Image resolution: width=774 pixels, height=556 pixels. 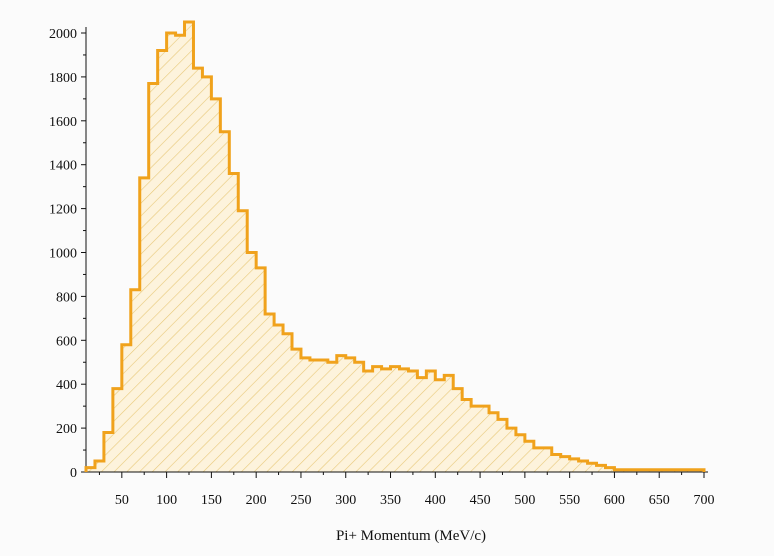 I want to click on y-tick-label: 0, so click(x=73, y=473).